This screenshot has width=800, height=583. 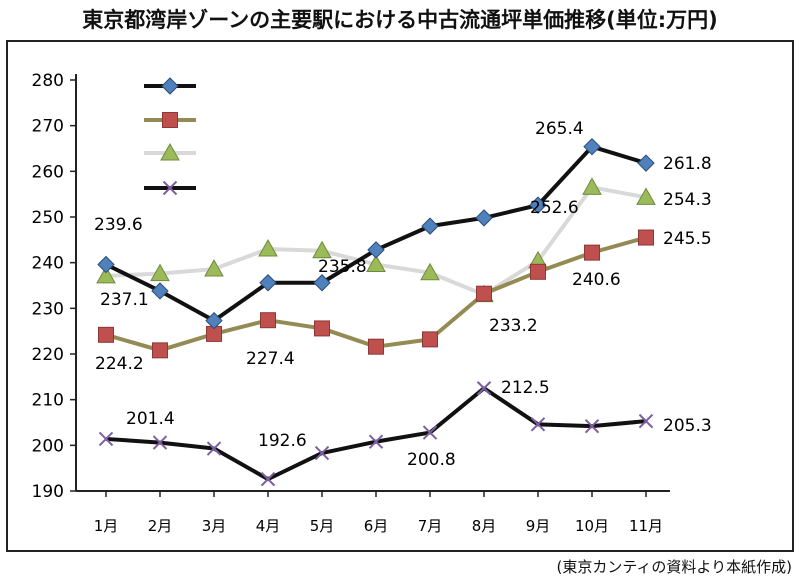 What do you see at coordinates (124, 300) in the screenshot?
I see `data-label: 237.1` at bounding box center [124, 300].